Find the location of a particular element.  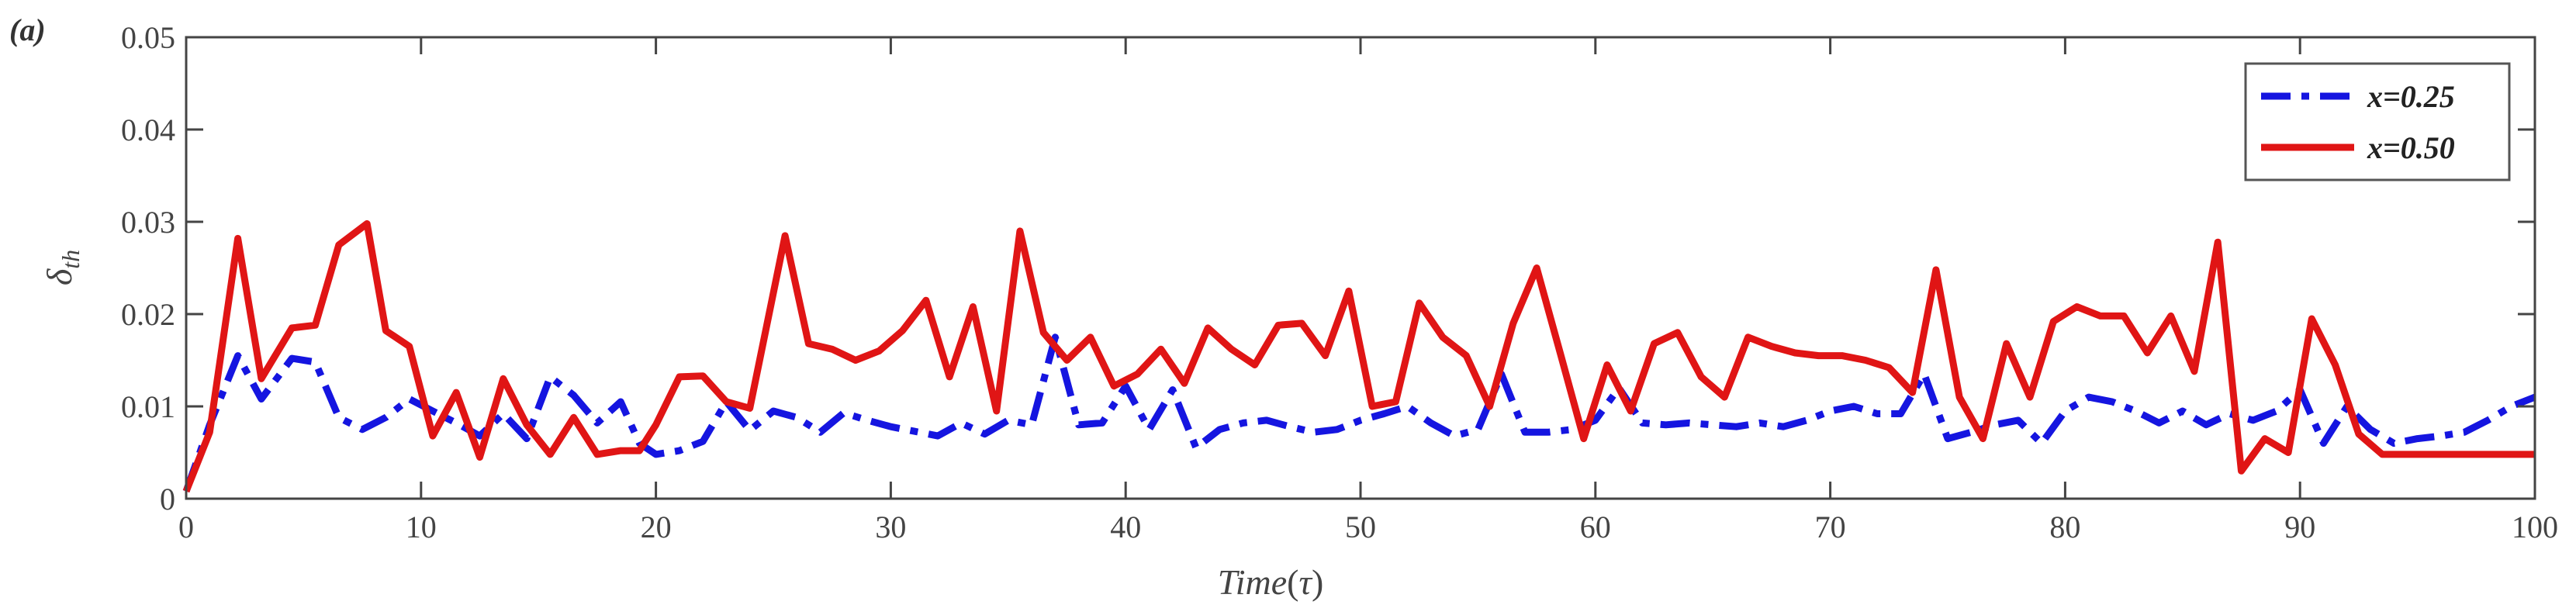

x-tick-label: 30 is located at coordinates (890, 527).